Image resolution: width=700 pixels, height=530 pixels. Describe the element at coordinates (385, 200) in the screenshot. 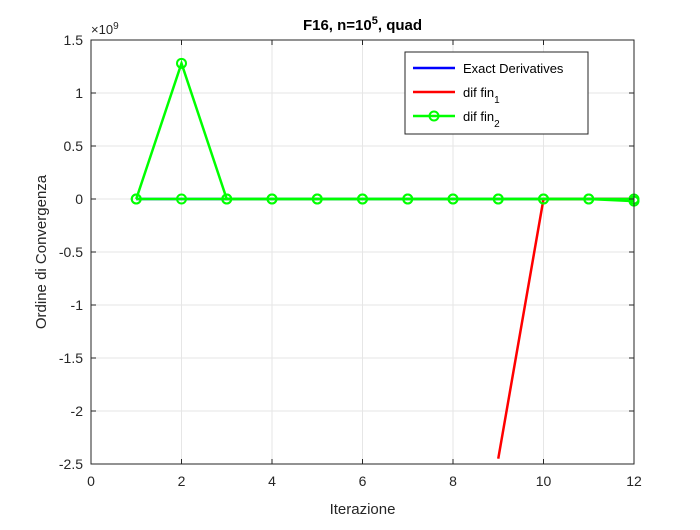

I see `series-4-line` at that location.